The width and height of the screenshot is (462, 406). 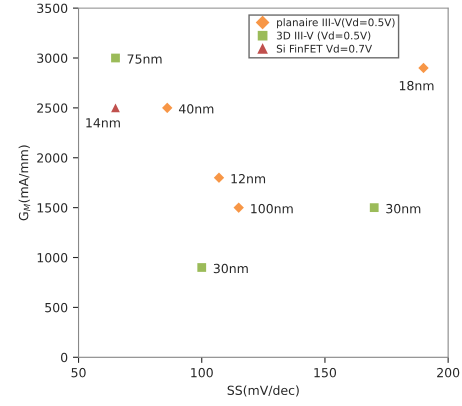 I want to click on y-tick-label: 500, so click(x=56, y=307).